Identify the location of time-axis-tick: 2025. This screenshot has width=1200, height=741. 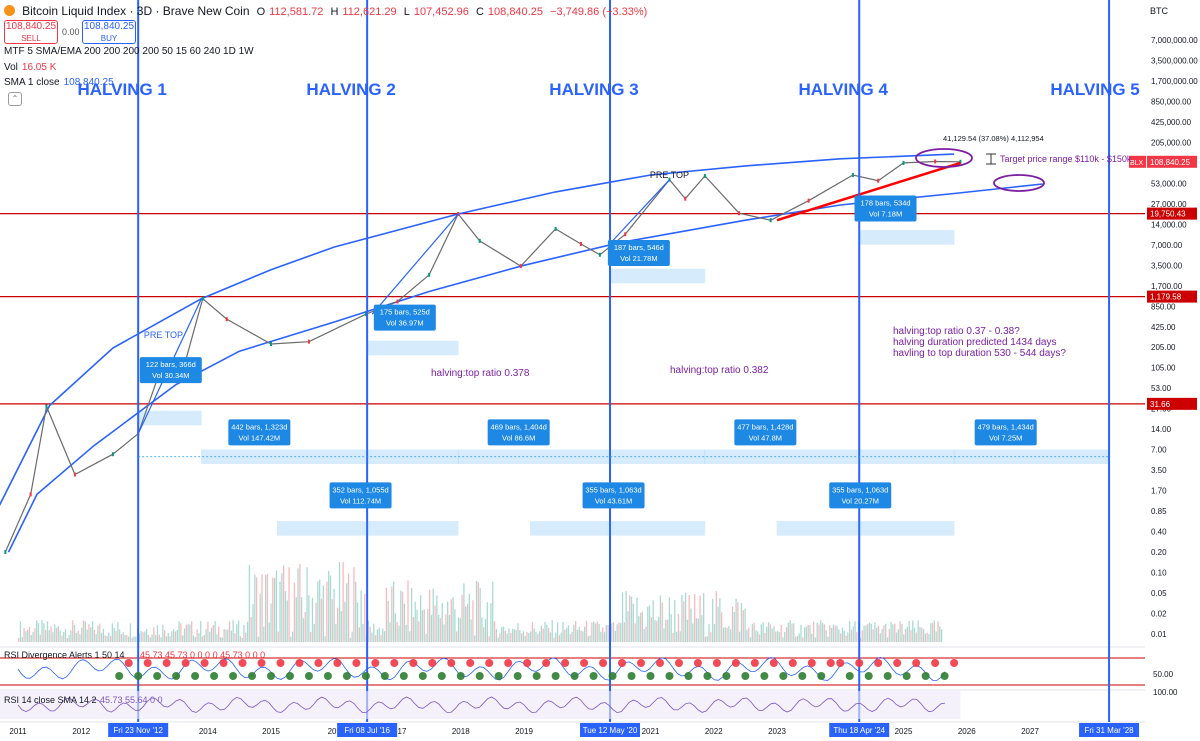
(904, 731).